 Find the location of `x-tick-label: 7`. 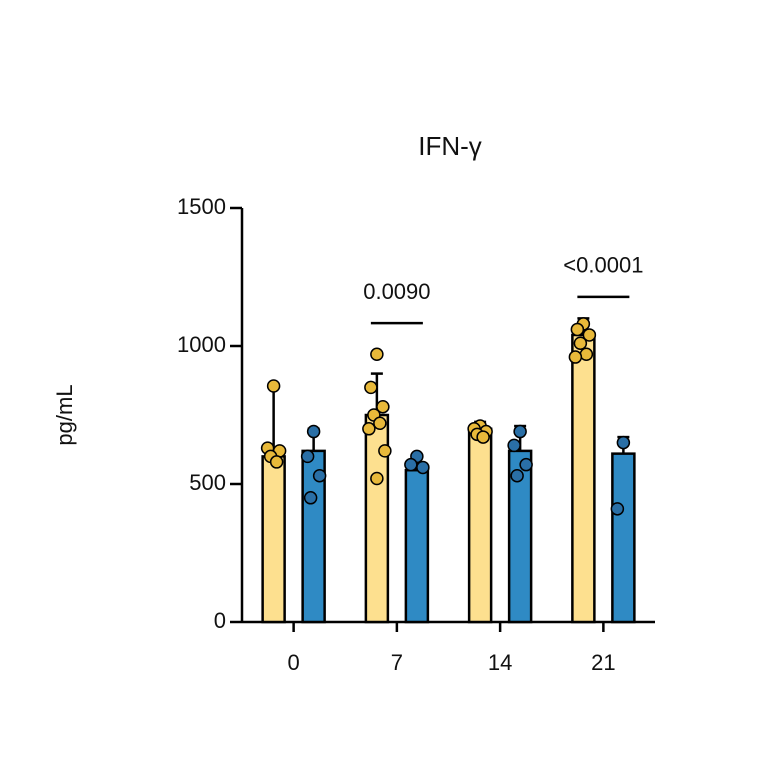

x-tick-label: 7 is located at coordinates (397, 662).